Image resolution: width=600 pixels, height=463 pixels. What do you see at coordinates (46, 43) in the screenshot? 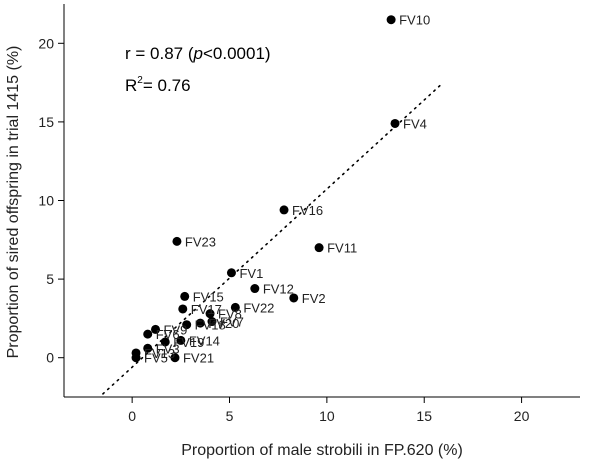
I see `y-tick-label: 20` at bounding box center [46, 43].